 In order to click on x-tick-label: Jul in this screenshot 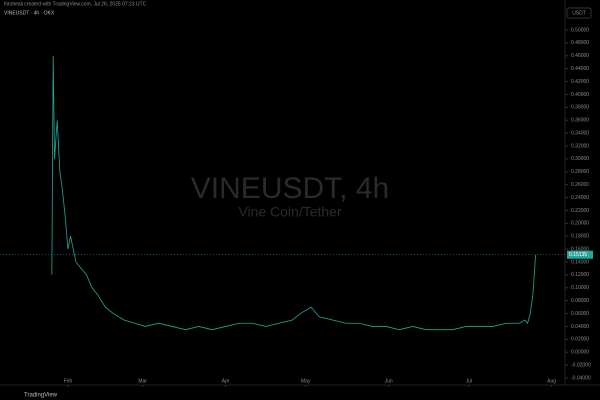, I will do `click(469, 381)`.